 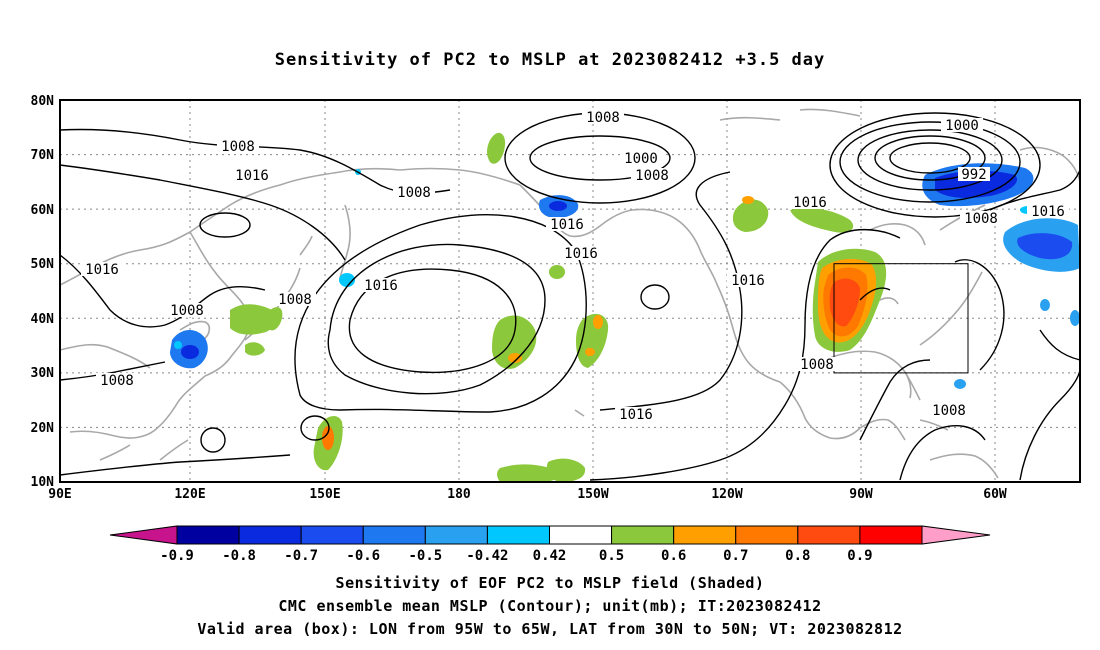 I want to click on colorbar-label: -0.8, so click(x=239, y=556).